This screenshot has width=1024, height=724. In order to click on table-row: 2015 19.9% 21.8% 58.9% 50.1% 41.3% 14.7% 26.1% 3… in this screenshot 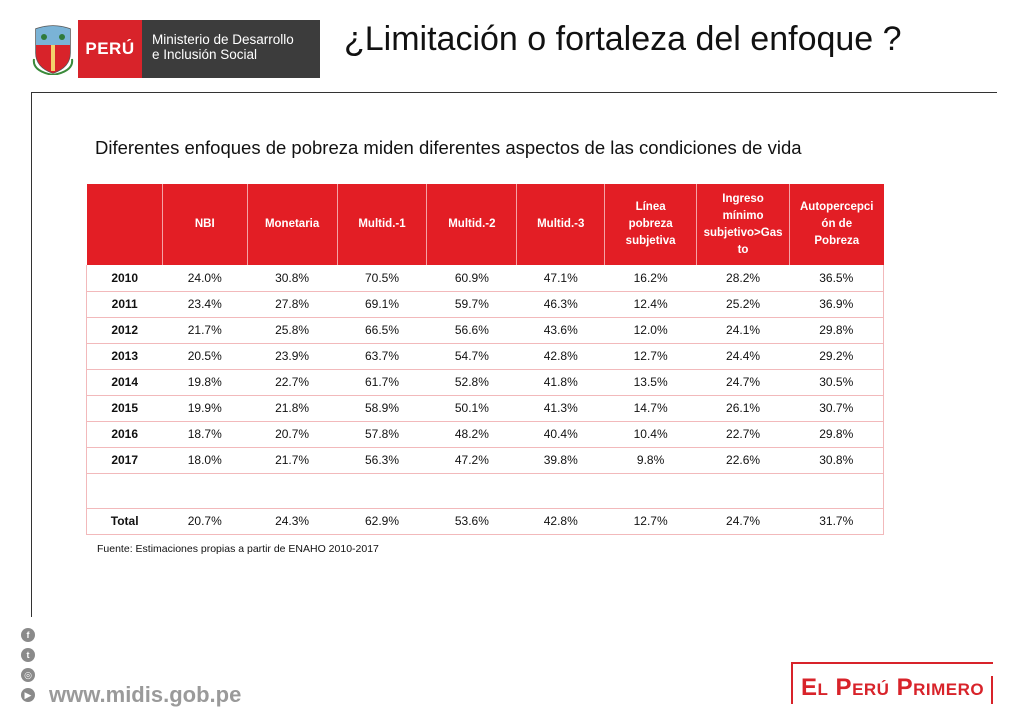, I will do `click(485, 408)`.